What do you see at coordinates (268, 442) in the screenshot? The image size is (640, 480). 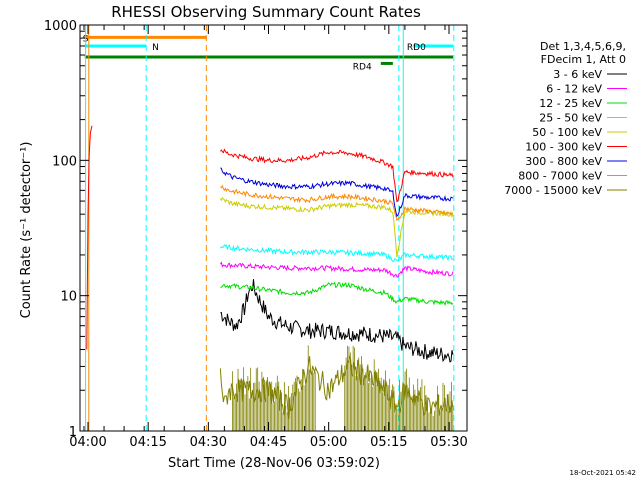 I see `x-tick-label: 04:45` at bounding box center [268, 442].